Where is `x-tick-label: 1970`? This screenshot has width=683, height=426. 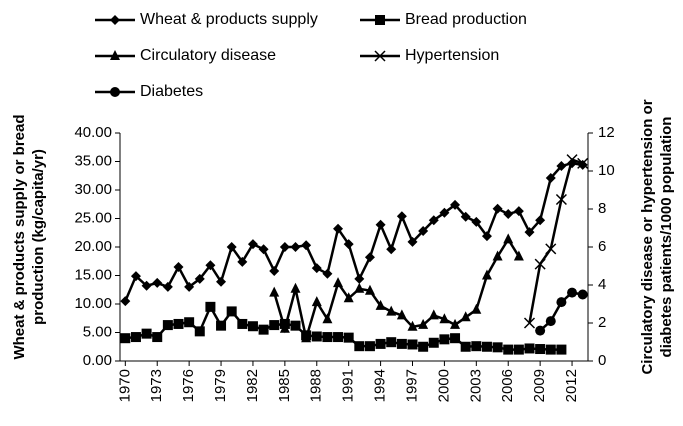 x-tick-label: 1970 is located at coordinates (124, 385).